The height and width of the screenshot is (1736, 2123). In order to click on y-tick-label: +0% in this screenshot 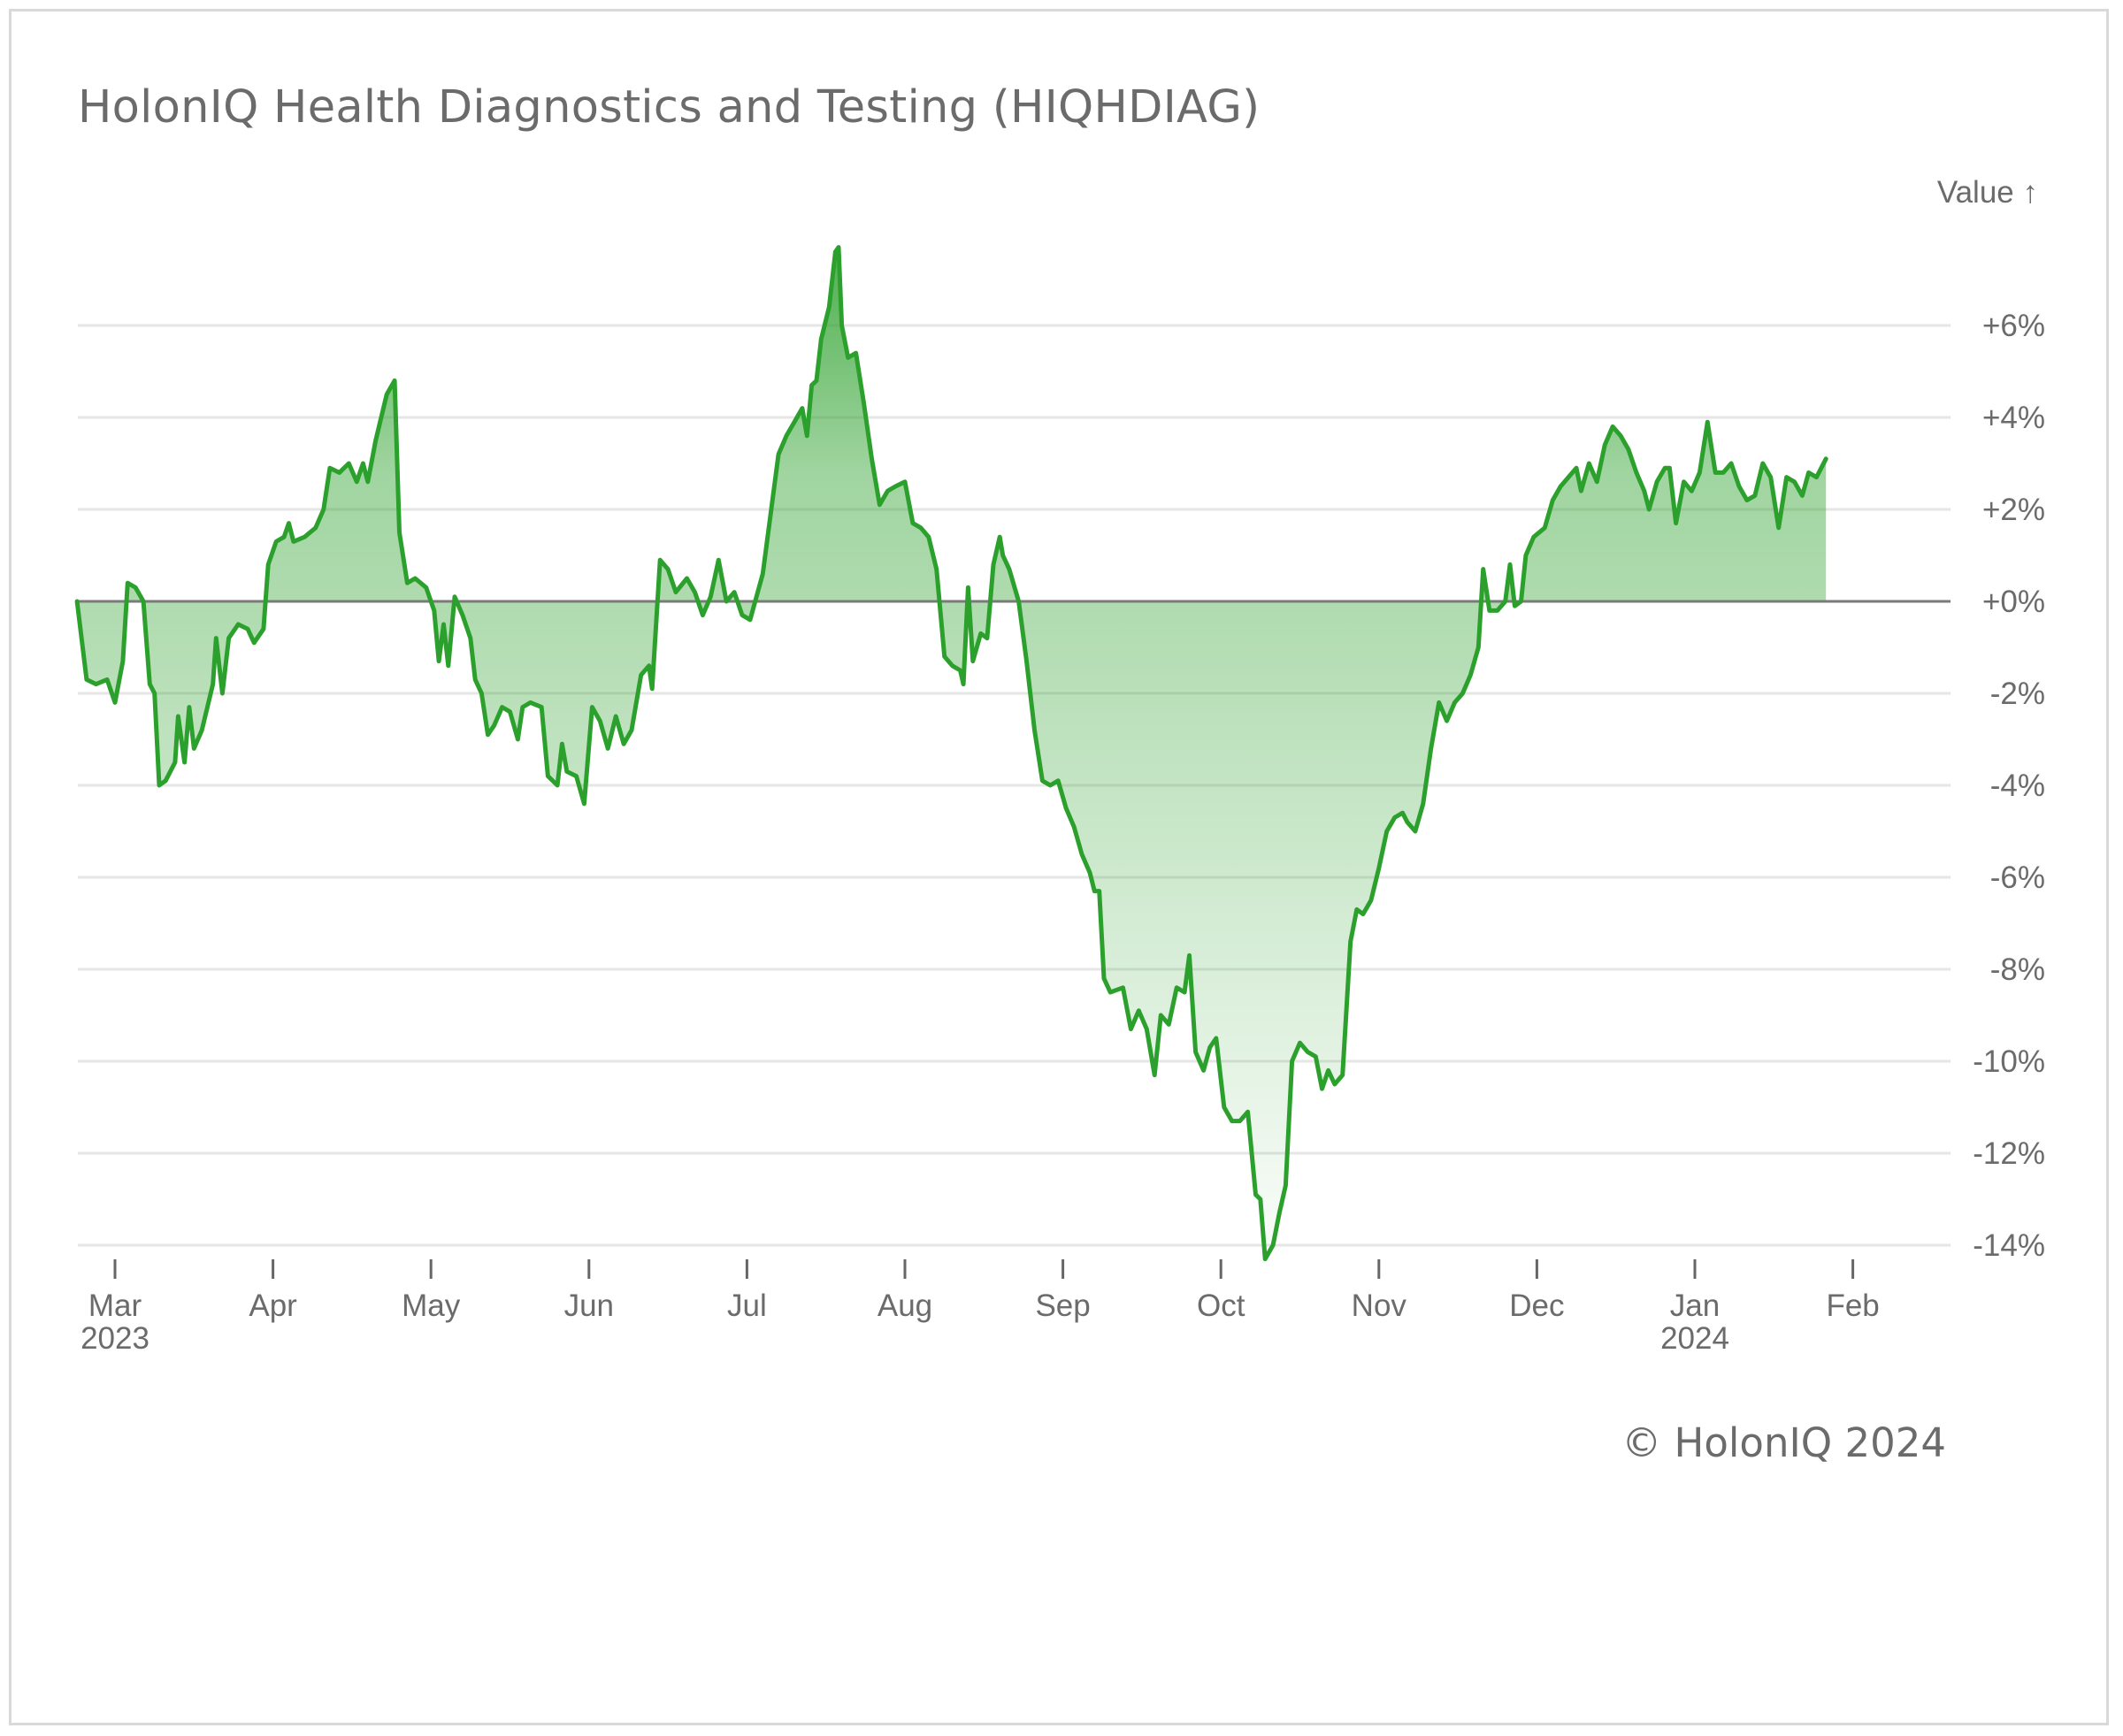, I will do `click(2013, 602)`.